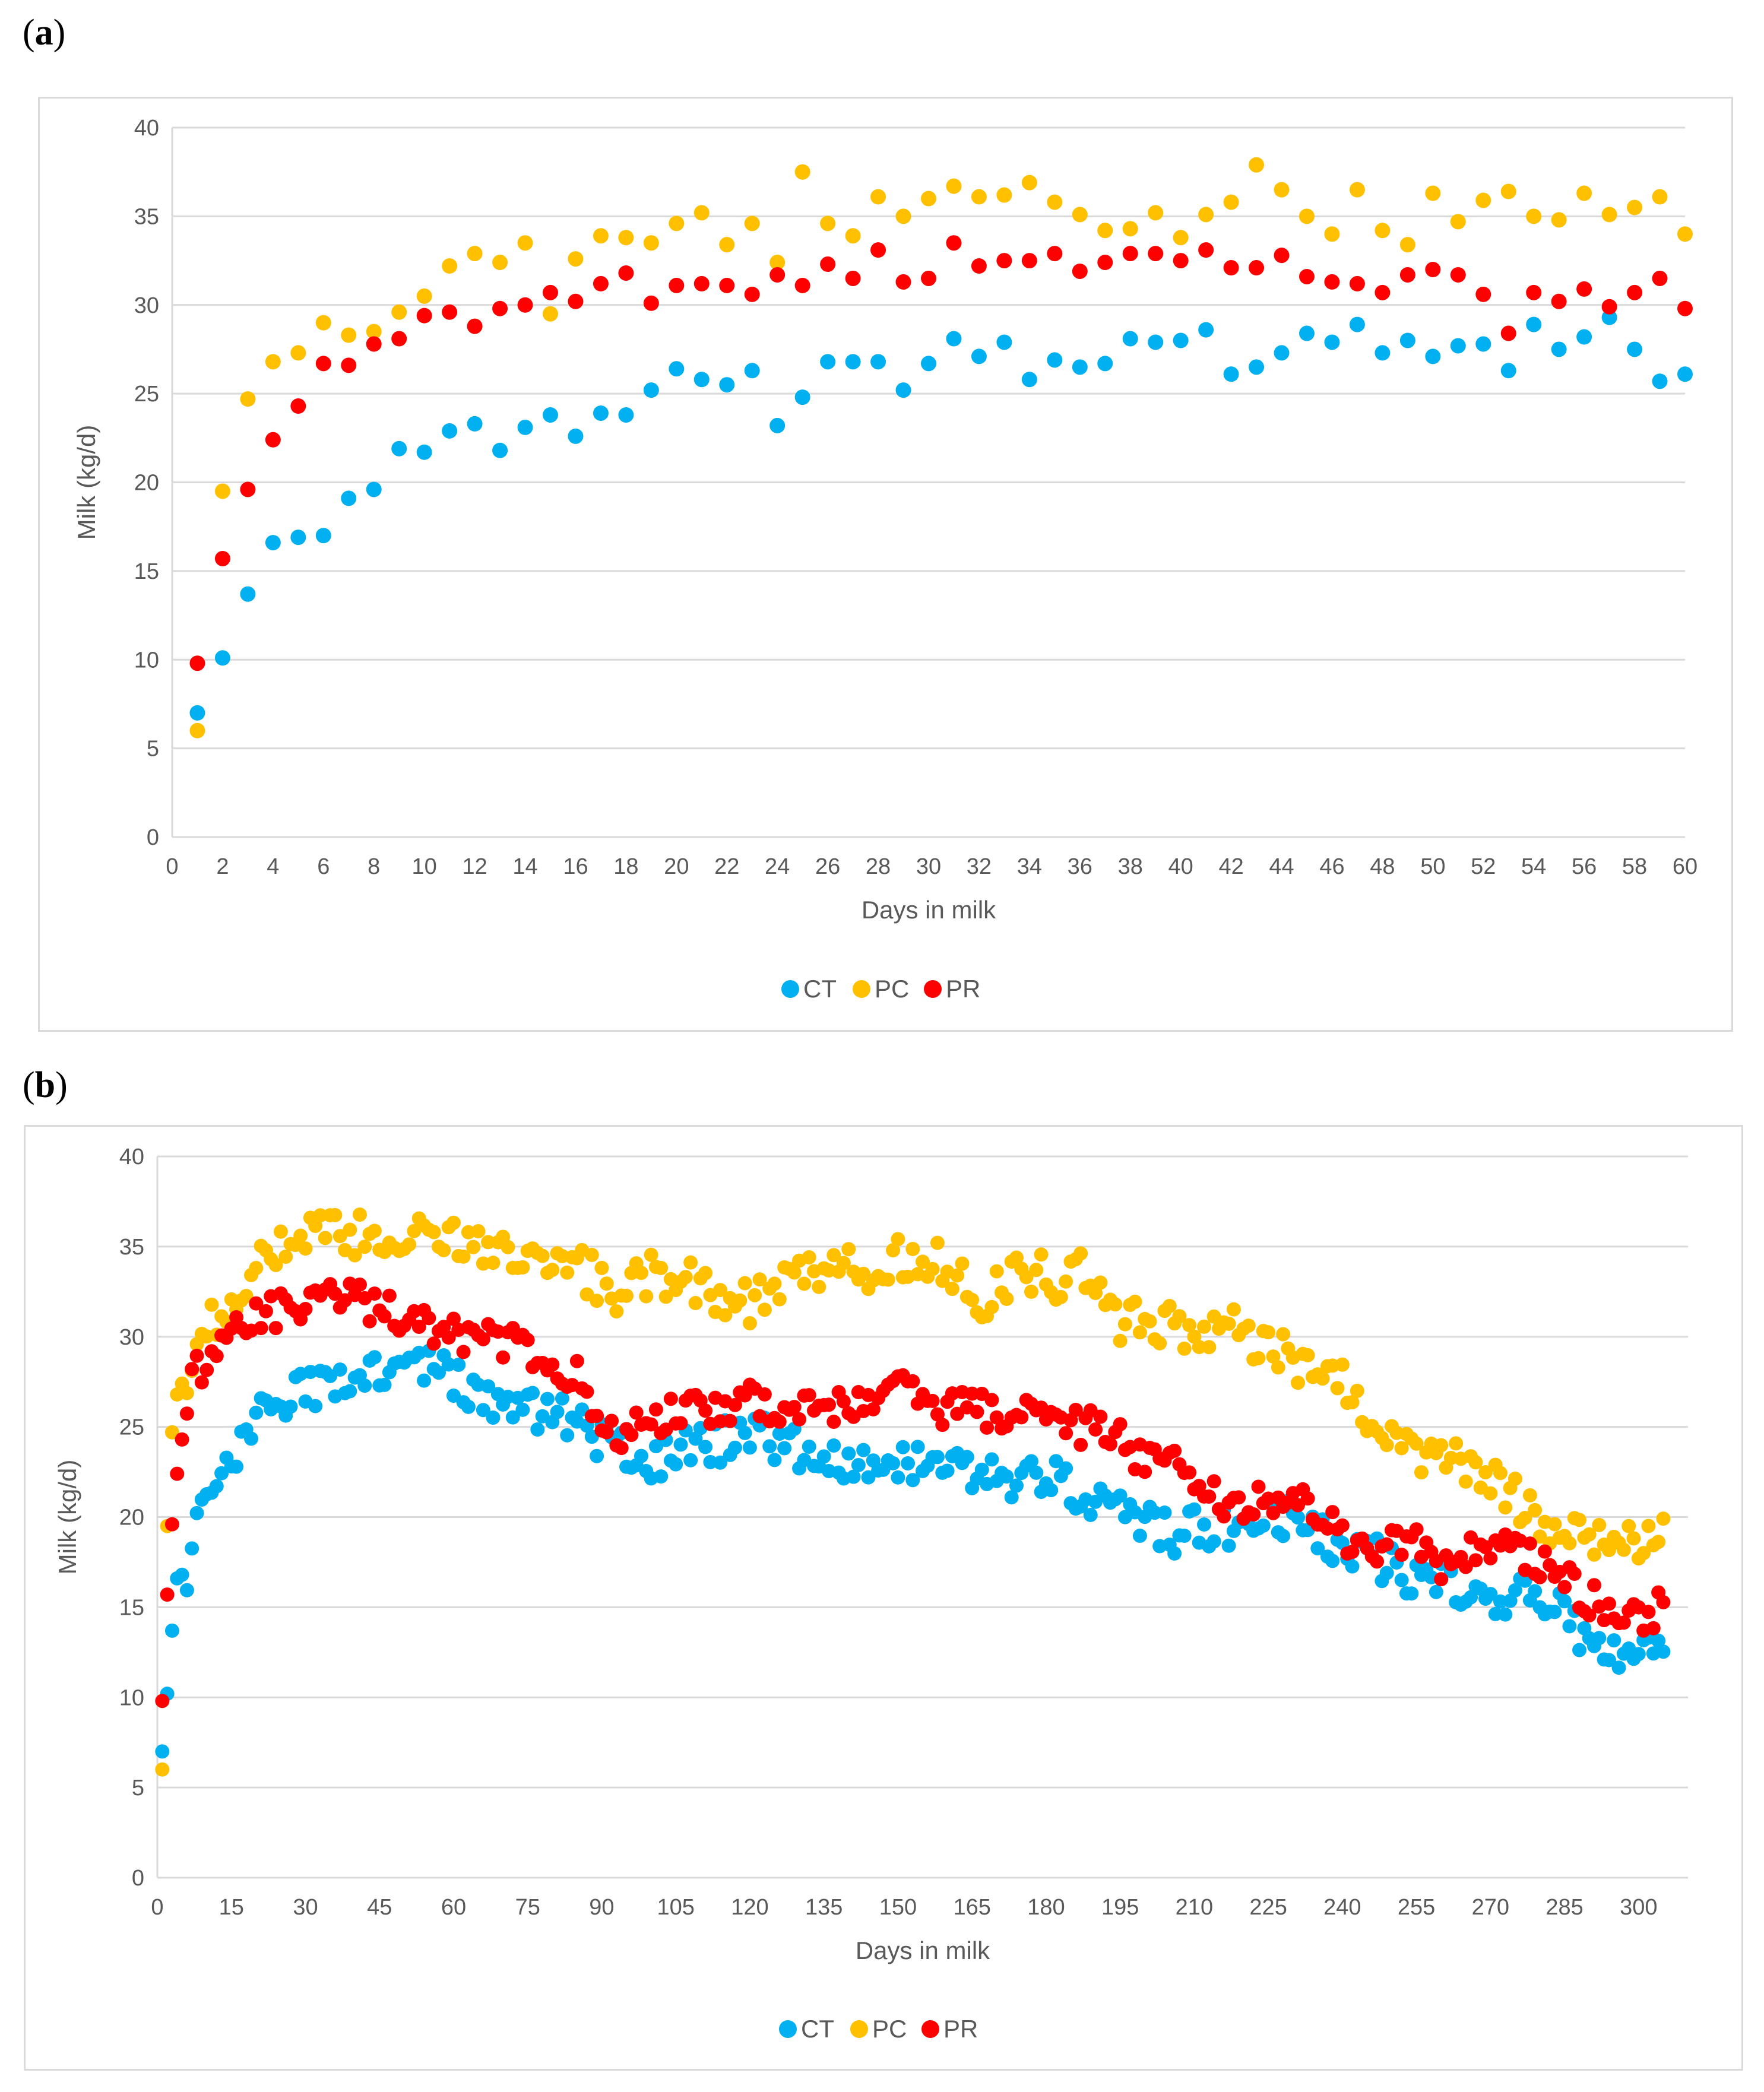  I want to click on legend-label-PC: PC, so click(892, 989).